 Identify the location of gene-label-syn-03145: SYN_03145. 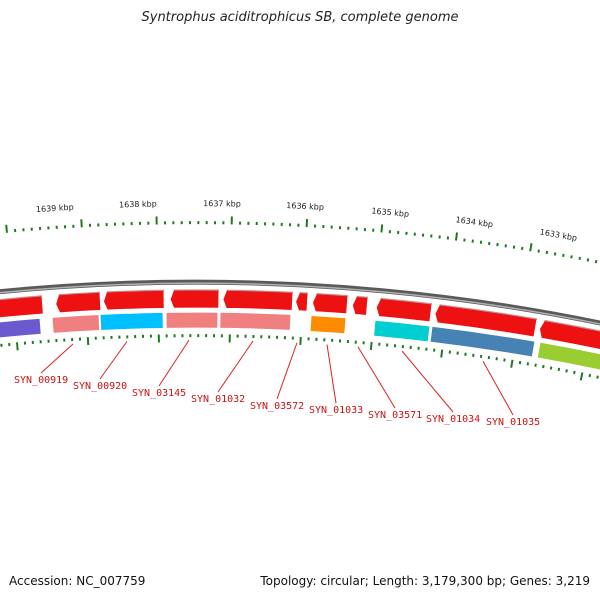
(159, 393).